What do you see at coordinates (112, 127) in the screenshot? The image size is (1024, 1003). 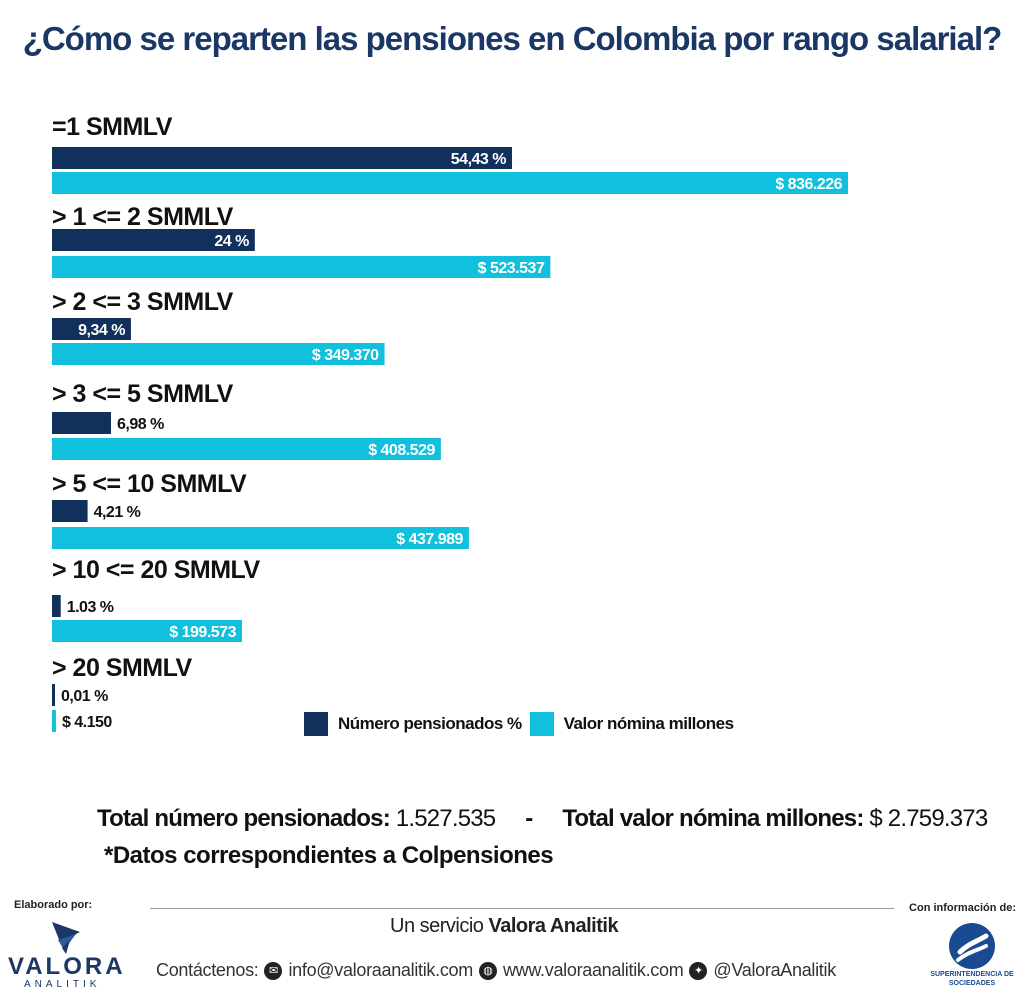 I see `category-label: =1 SMMLV` at bounding box center [112, 127].